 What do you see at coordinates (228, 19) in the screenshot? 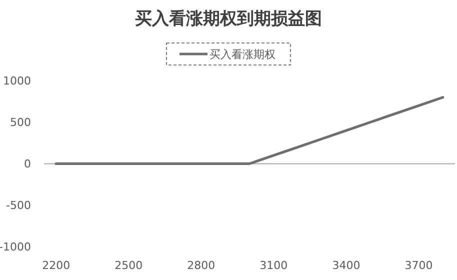
I see `chart-title: 买入看涨期权到期损益图` at bounding box center [228, 19].